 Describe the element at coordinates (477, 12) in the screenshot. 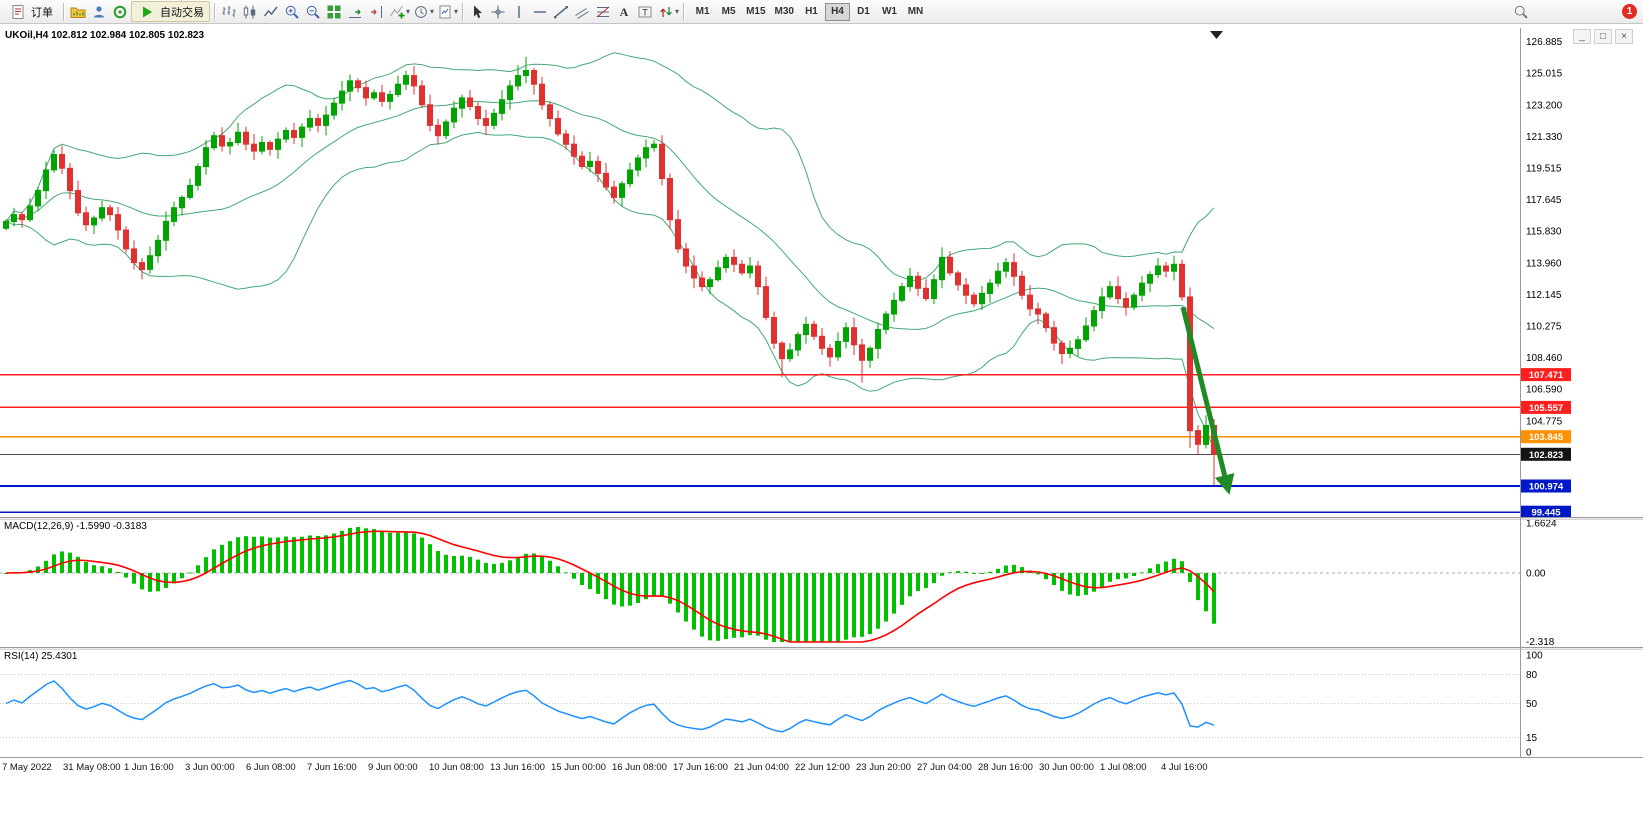

I see `cursor-icon` at that location.